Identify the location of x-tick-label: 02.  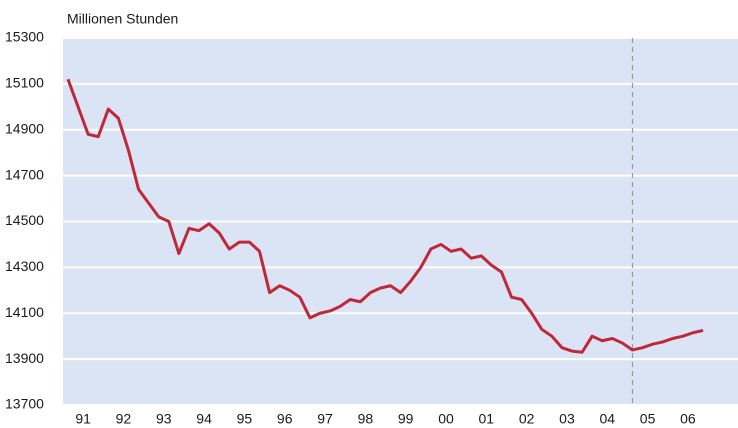
(527, 419).